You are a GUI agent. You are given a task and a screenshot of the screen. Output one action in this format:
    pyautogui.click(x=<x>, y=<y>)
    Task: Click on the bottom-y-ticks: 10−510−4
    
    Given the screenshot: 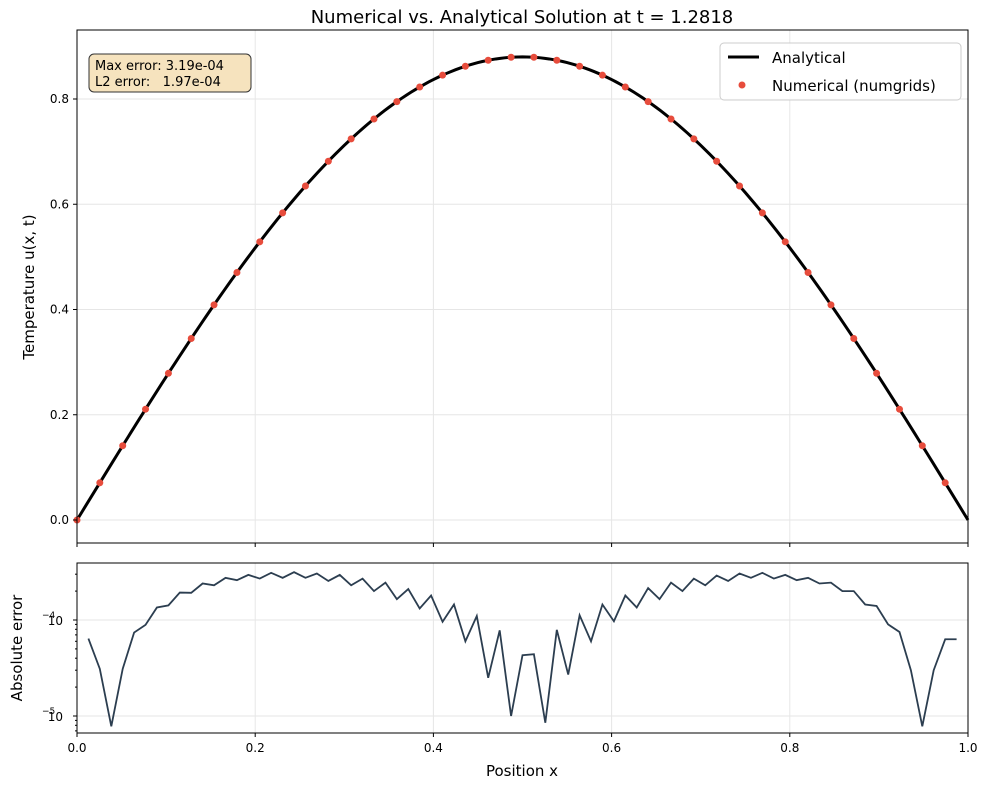 What is the action you would take?
    pyautogui.click(x=59, y=652)
    